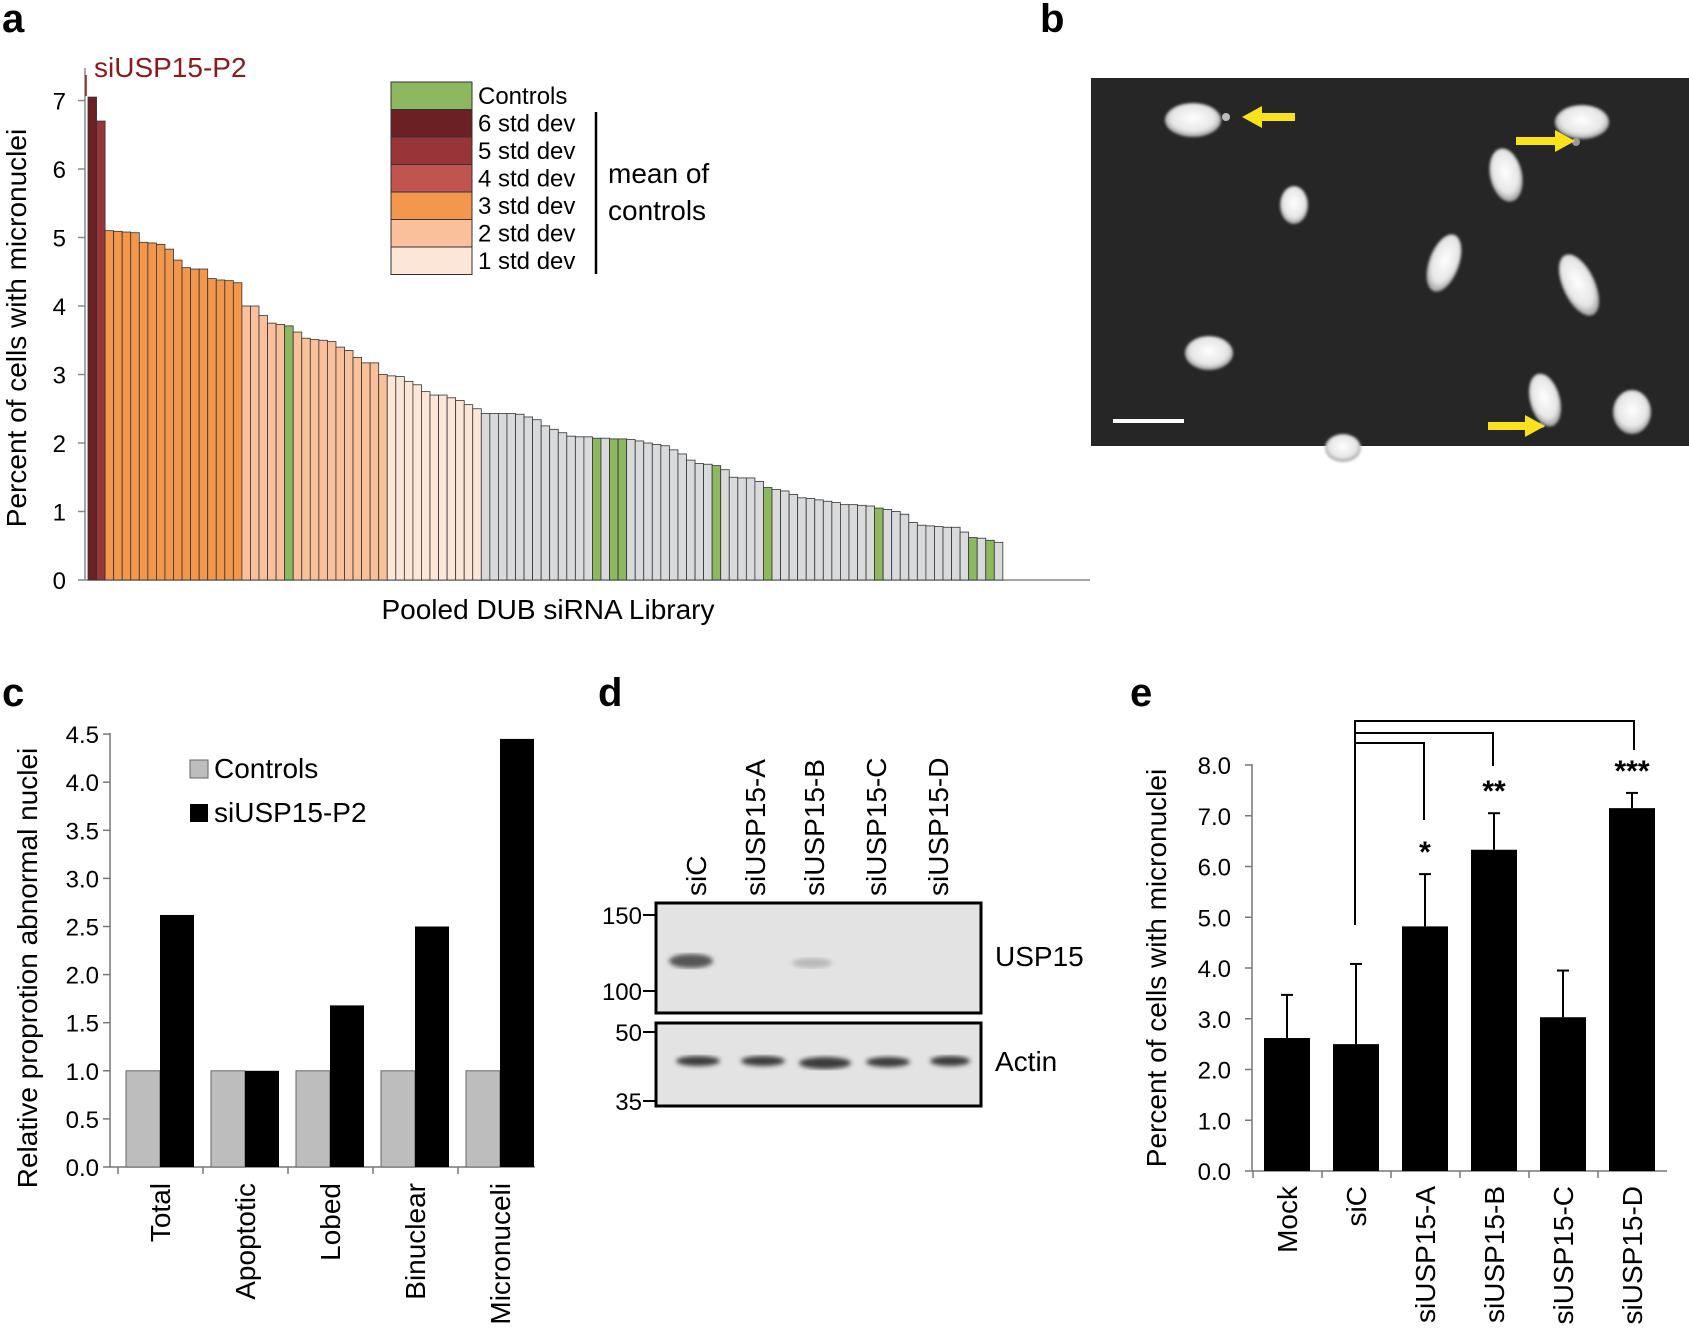 Image resolution: width=1689 pixels, height=1339 pixels. I want to click on y-tick-label: 0, so click(59, 581).